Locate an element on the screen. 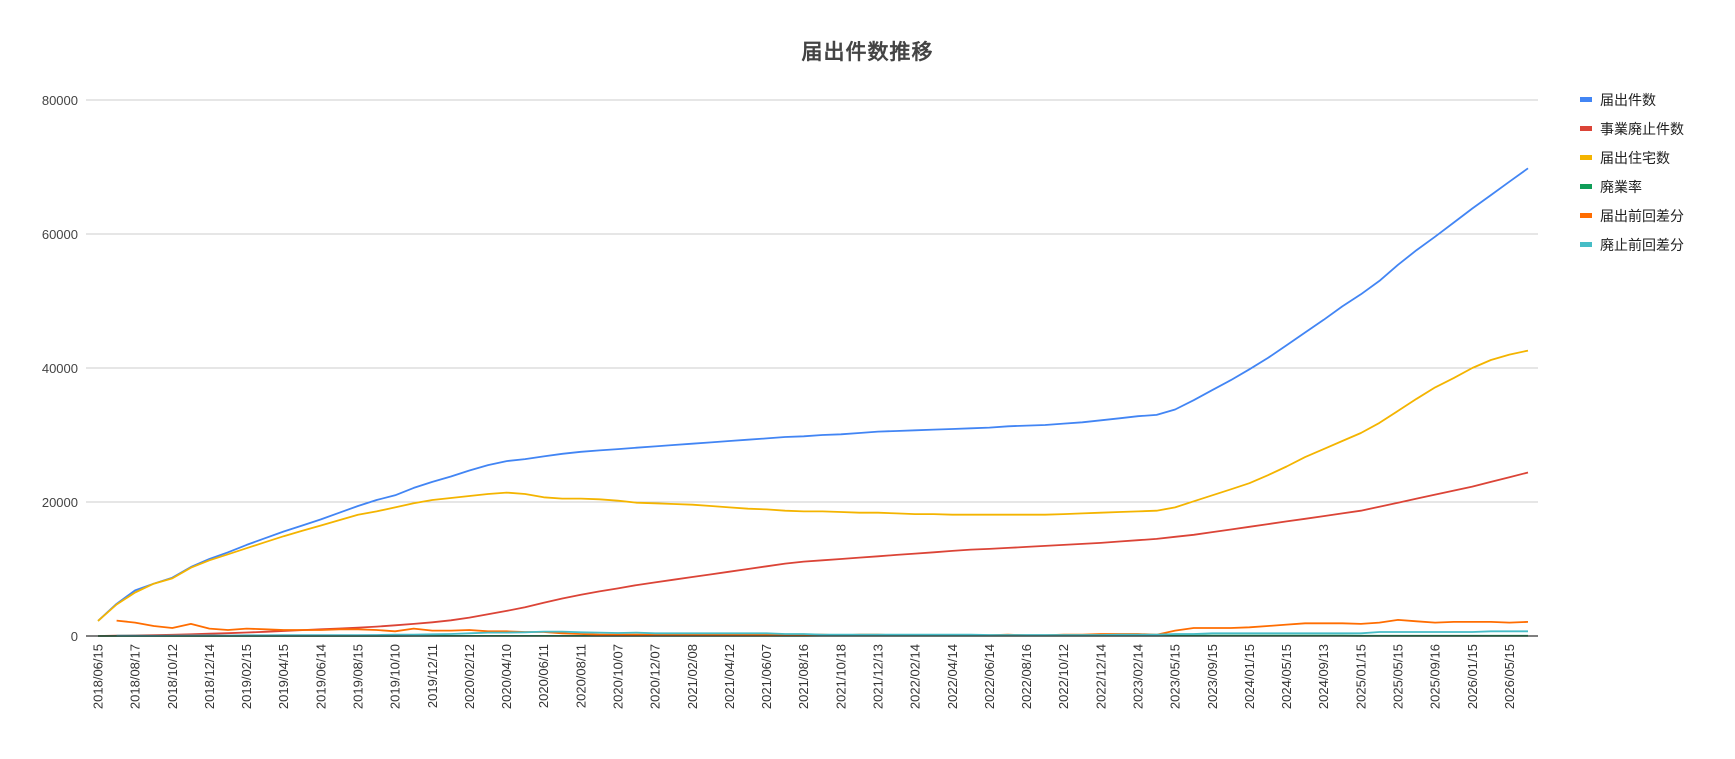  x-tick-label: 2020/08/11 is located at coordinates (580, 676).